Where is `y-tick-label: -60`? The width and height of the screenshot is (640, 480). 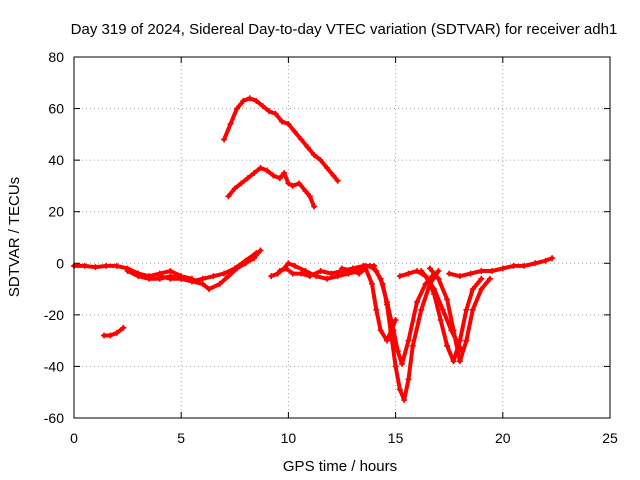 y-tick-label: -60 is located at coordinates (54, 418).